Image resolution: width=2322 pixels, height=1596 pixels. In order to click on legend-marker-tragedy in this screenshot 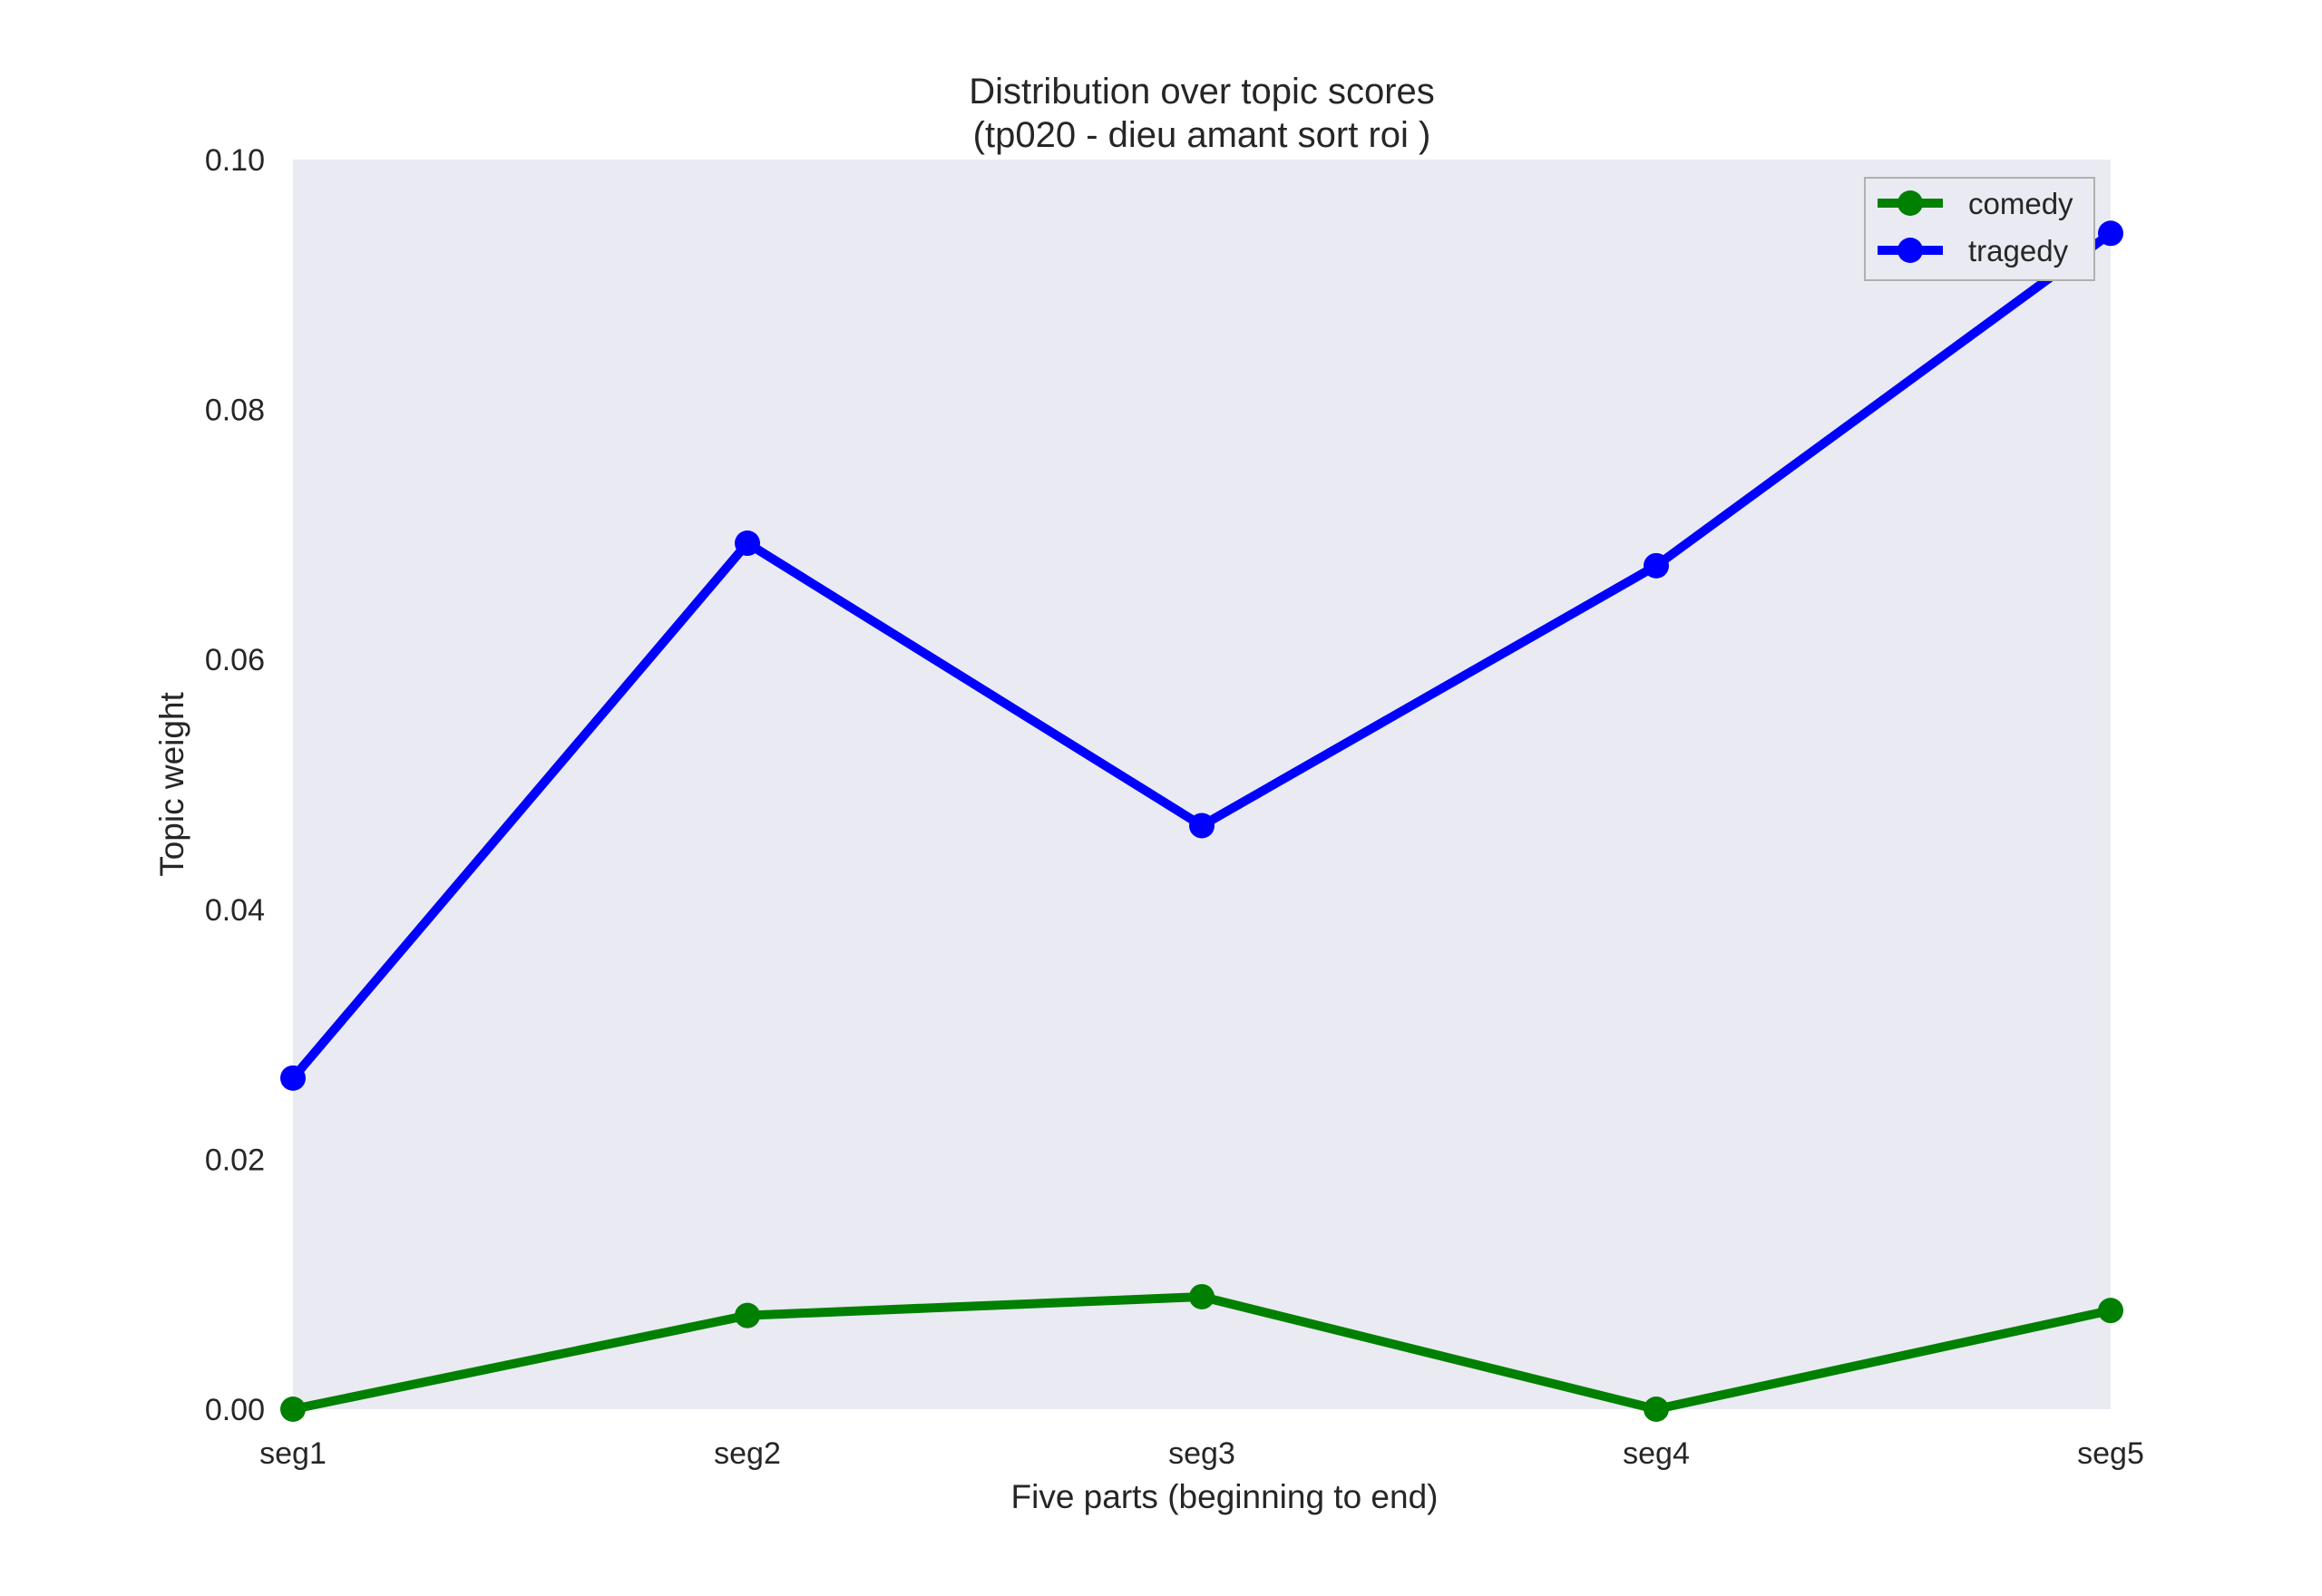, I will do `click(1911, 250)`.